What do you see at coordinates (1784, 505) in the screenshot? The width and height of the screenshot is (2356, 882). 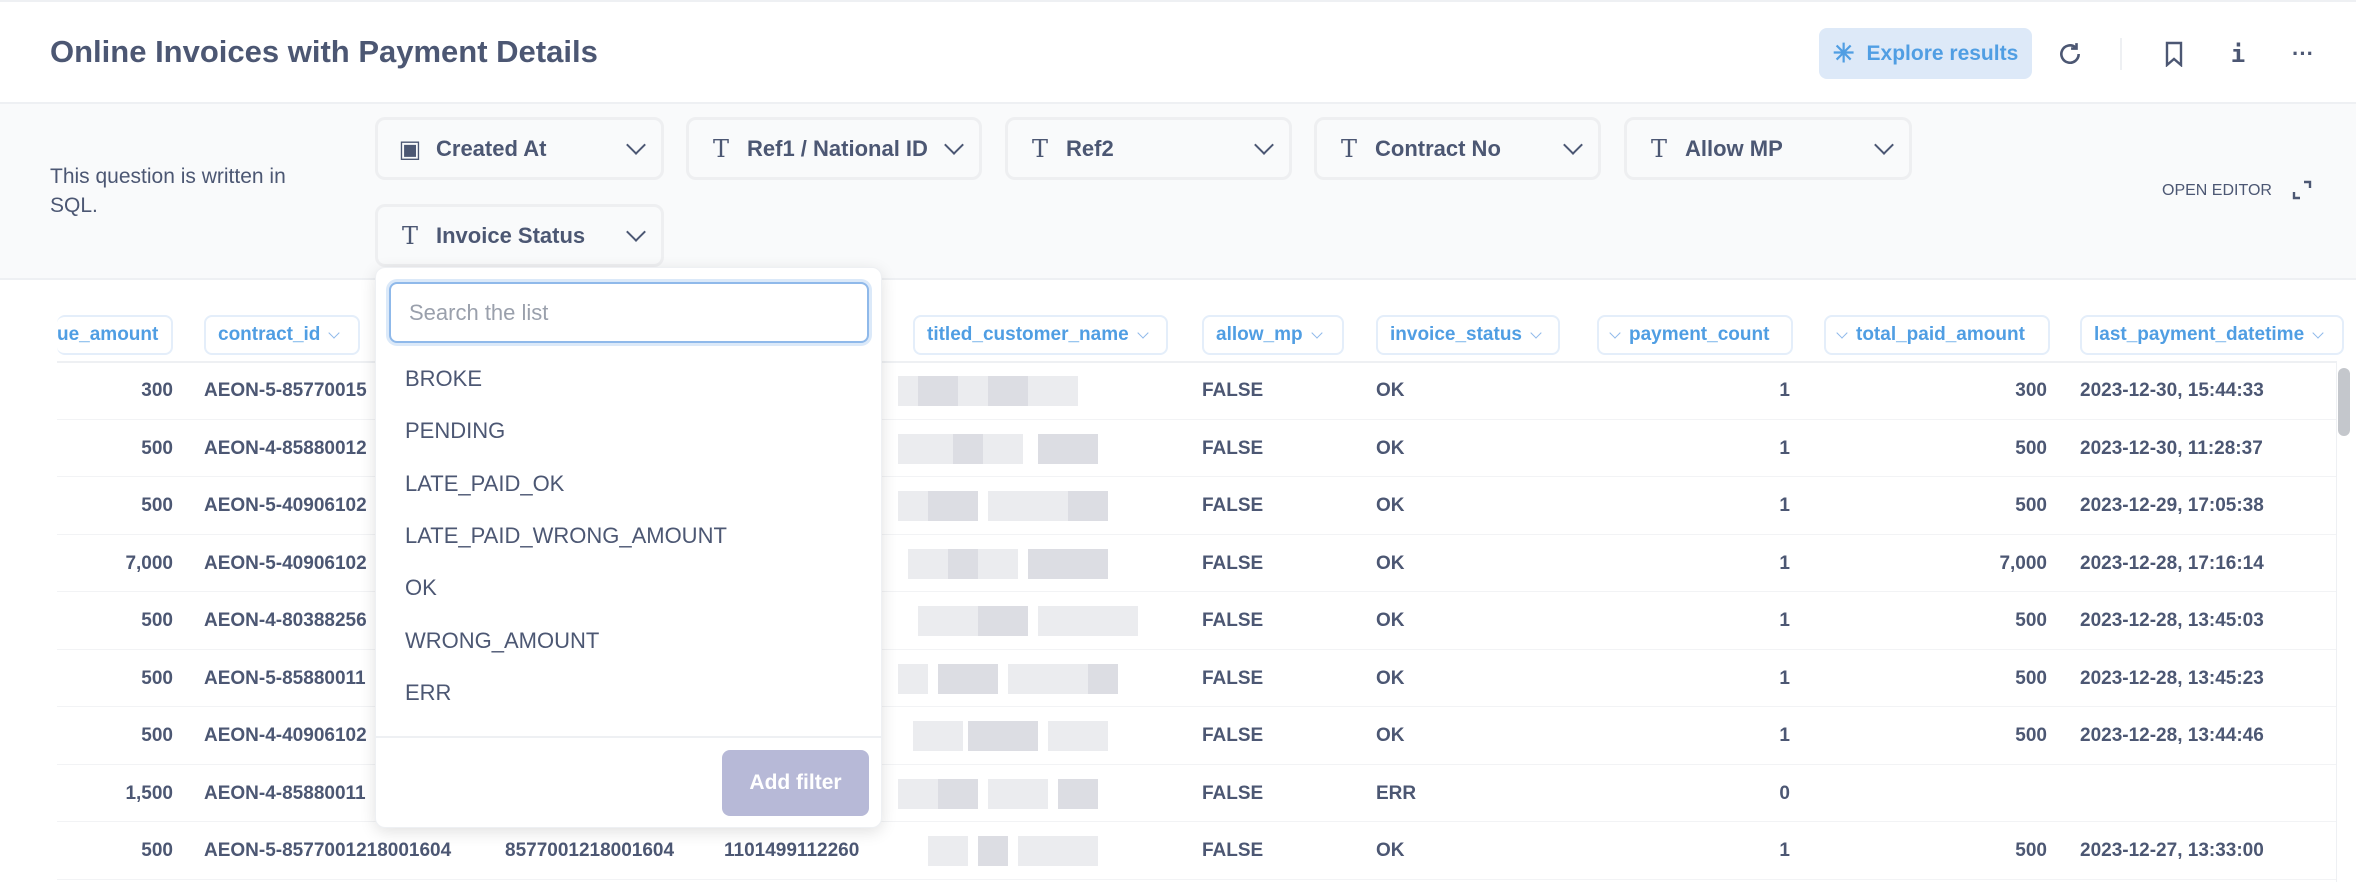 I see `cell-payment_count: 1` at bounding box center [1784, 505].